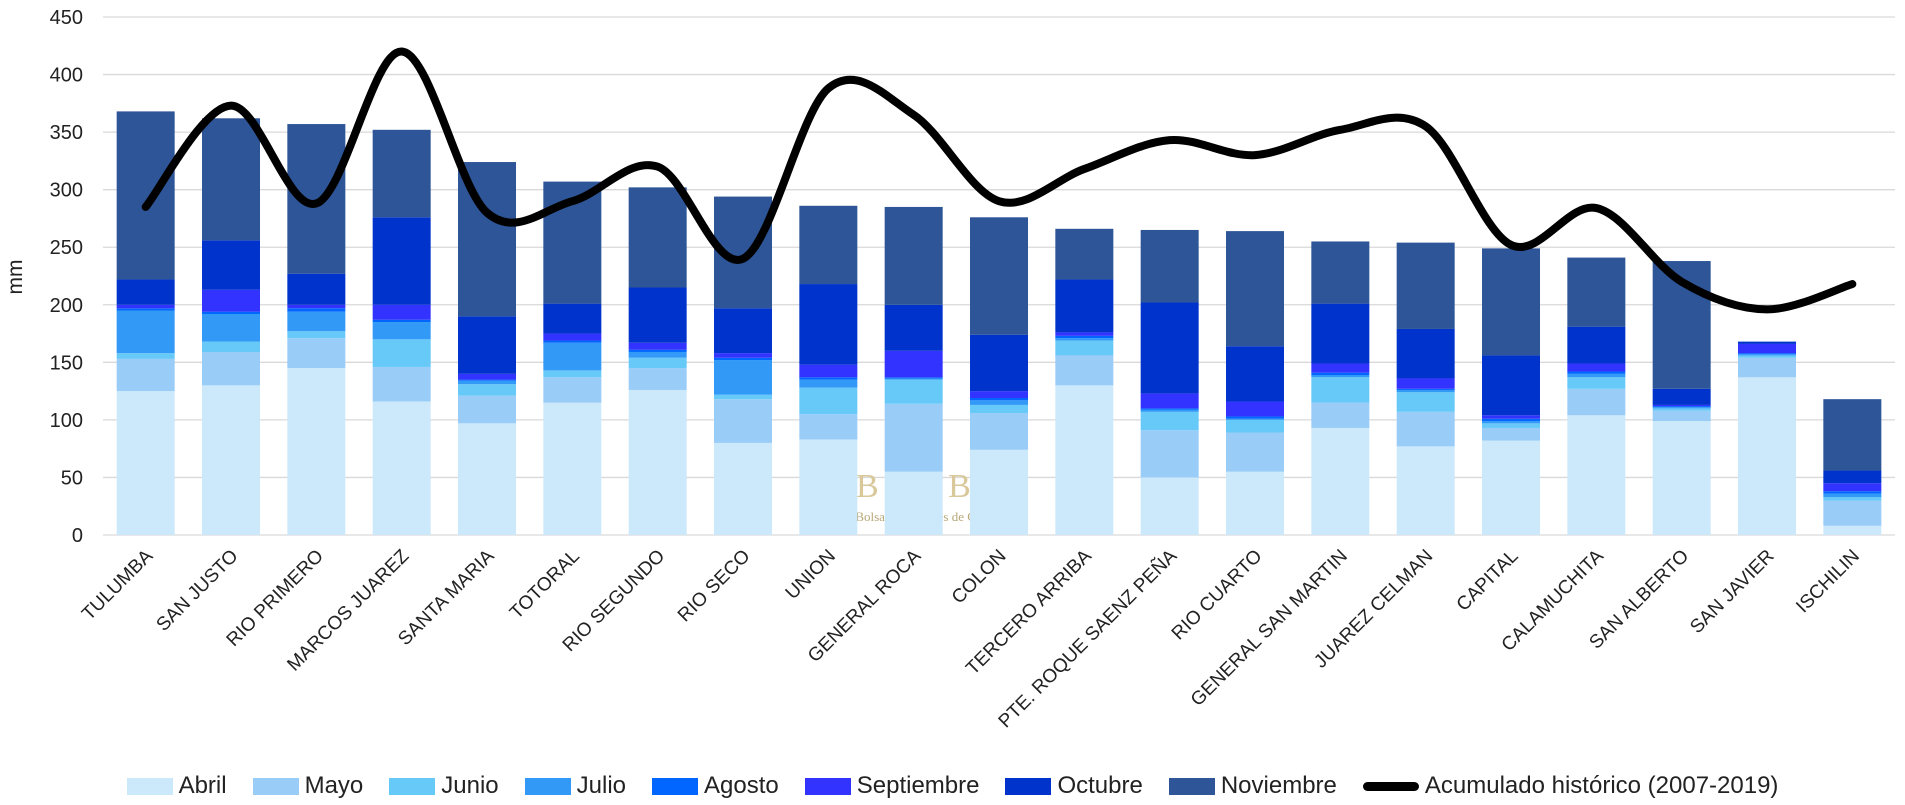  I want to click on legend-label: Mayo, so click(334, 785).